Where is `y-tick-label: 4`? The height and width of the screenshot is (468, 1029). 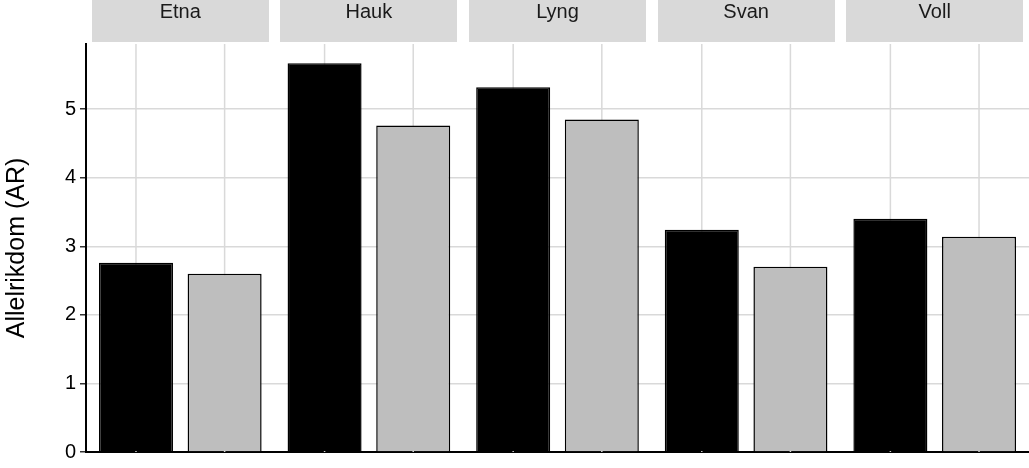
y-tick-label: 4 is located at coordinates (70, 176).